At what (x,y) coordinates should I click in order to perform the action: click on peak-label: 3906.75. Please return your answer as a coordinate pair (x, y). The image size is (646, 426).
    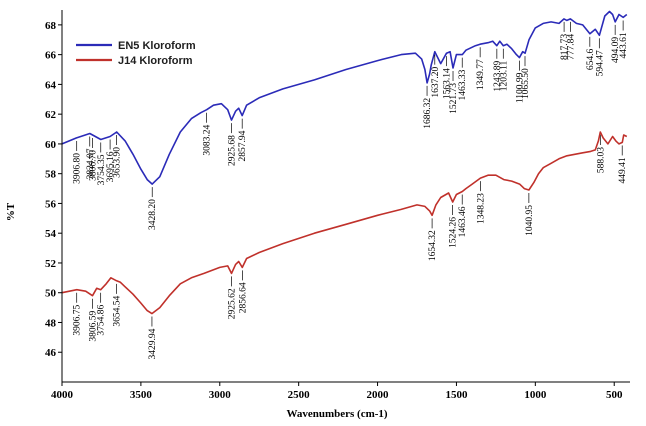
    Looking at the image, I should click on (78, 319).